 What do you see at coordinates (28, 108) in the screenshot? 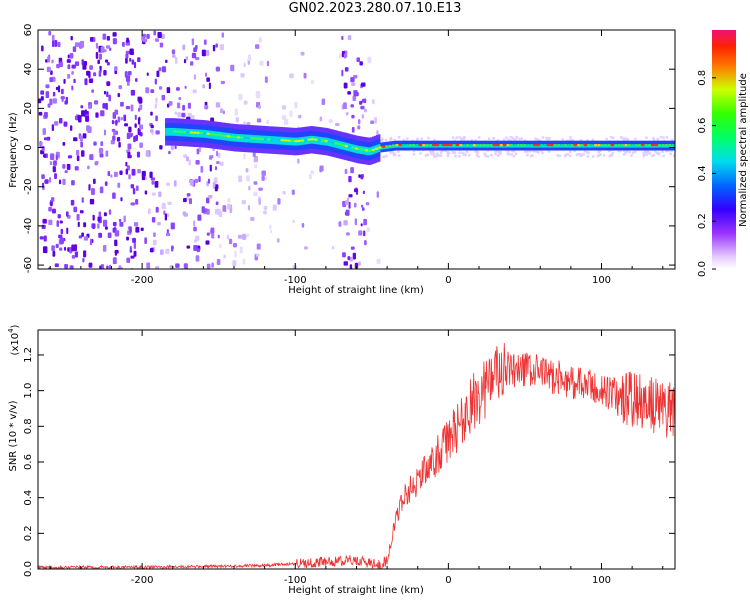
I see `spectrogram-ytick-label: 20` at bounding box center [28, 108].